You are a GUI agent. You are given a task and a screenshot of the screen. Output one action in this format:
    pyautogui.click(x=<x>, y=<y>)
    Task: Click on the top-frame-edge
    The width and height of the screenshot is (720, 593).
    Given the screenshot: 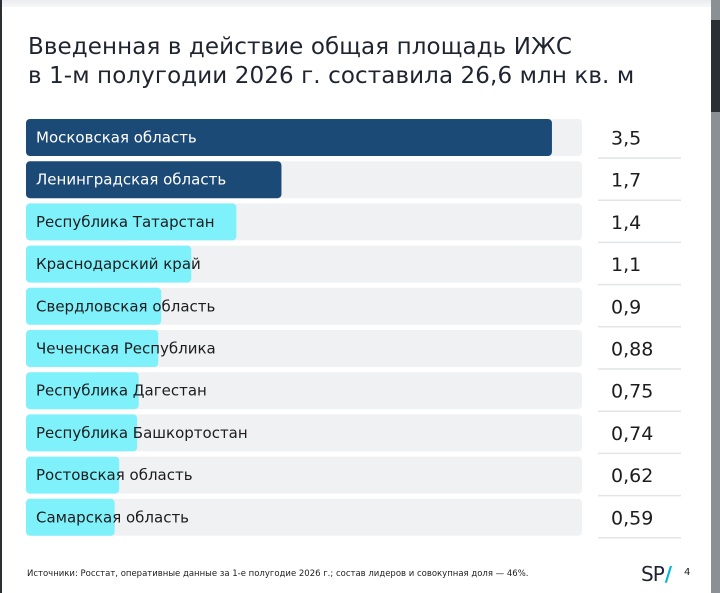 What is the action you would take?
    pyautogui.click(x=360, y=3)
    